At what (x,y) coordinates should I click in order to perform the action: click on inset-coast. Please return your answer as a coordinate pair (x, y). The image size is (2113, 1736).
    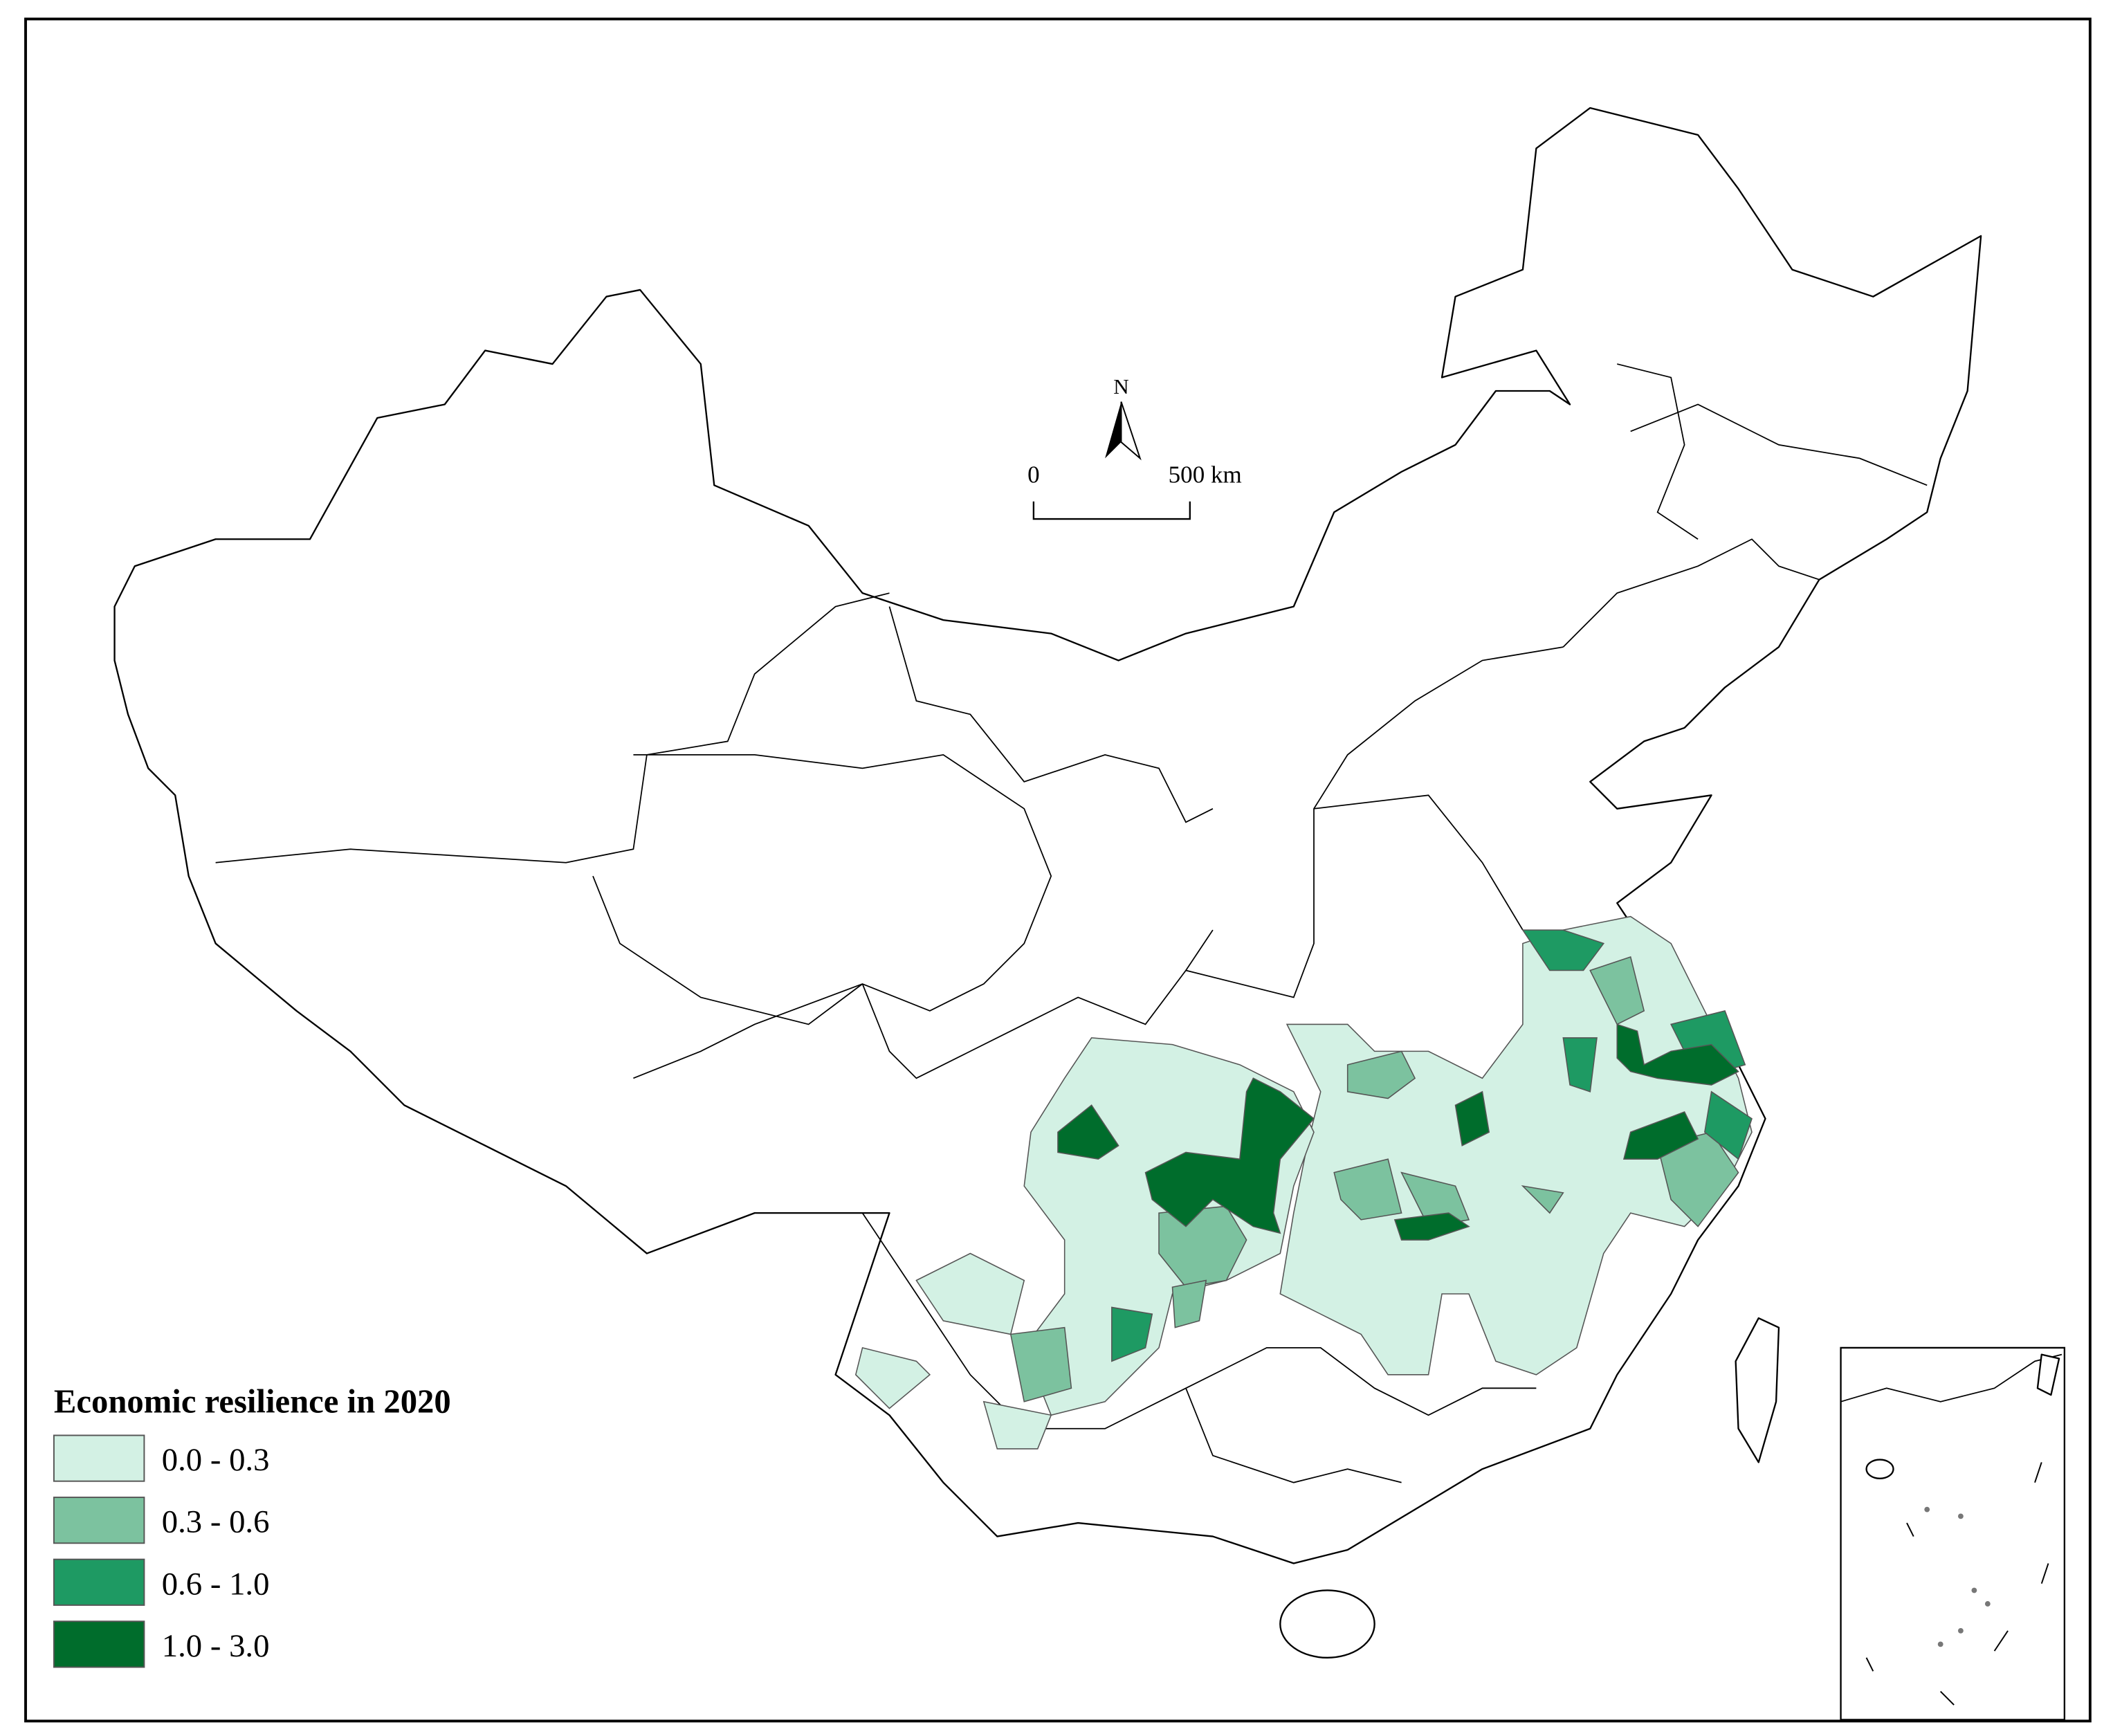
    Looking at the image, I should click on (1951, 1377).